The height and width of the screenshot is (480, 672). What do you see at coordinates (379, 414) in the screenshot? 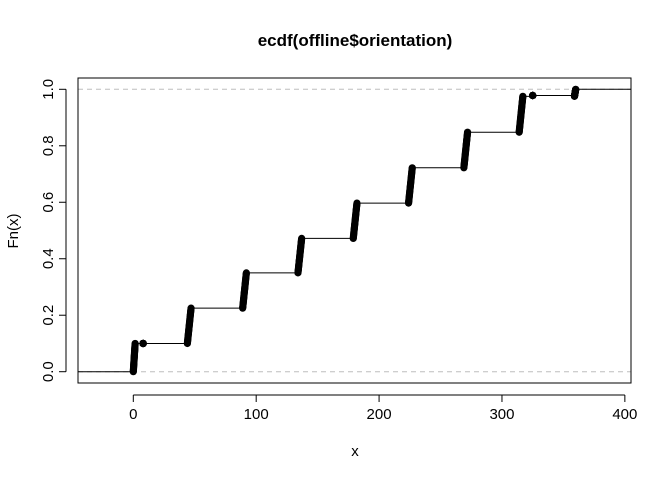
I see `x-tick-label: 200` at bounding box center [379, 414].